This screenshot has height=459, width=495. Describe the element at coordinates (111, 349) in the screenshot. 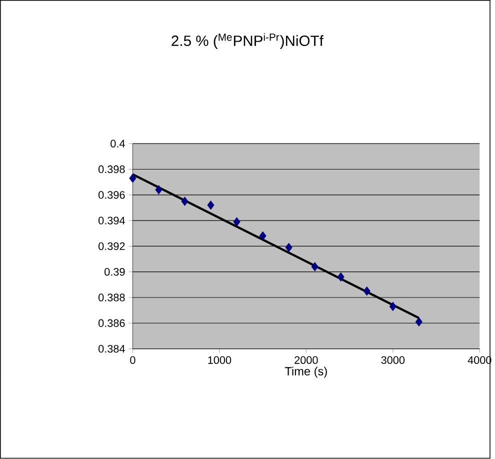

I see `y-tick-label: 0.384` at that location.